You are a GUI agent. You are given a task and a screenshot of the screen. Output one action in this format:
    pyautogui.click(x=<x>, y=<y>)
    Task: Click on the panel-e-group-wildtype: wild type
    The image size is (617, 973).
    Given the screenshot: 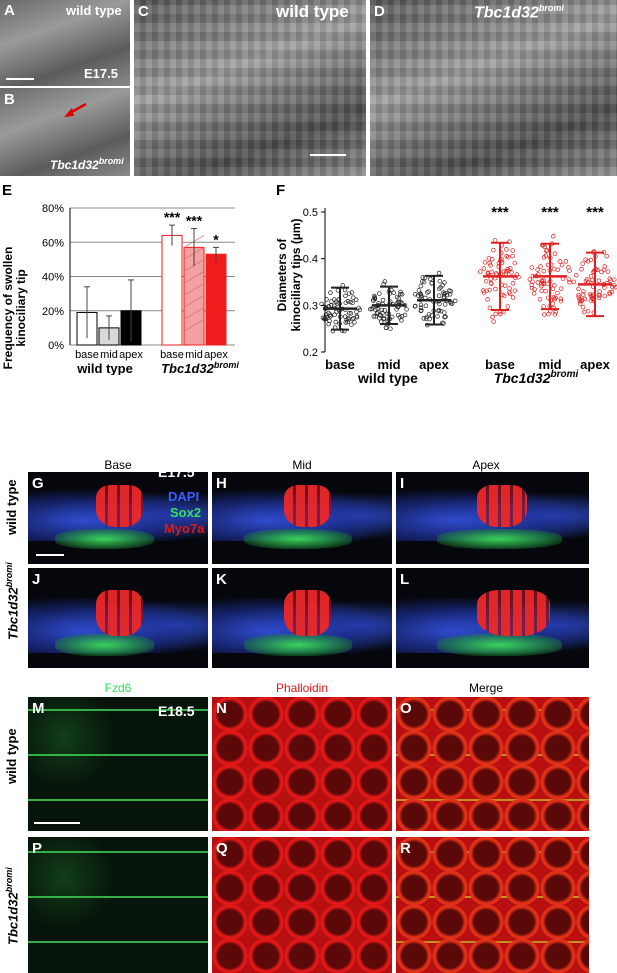 What is the action you would take?
    pyautogui.click(x=104, y=368)
    